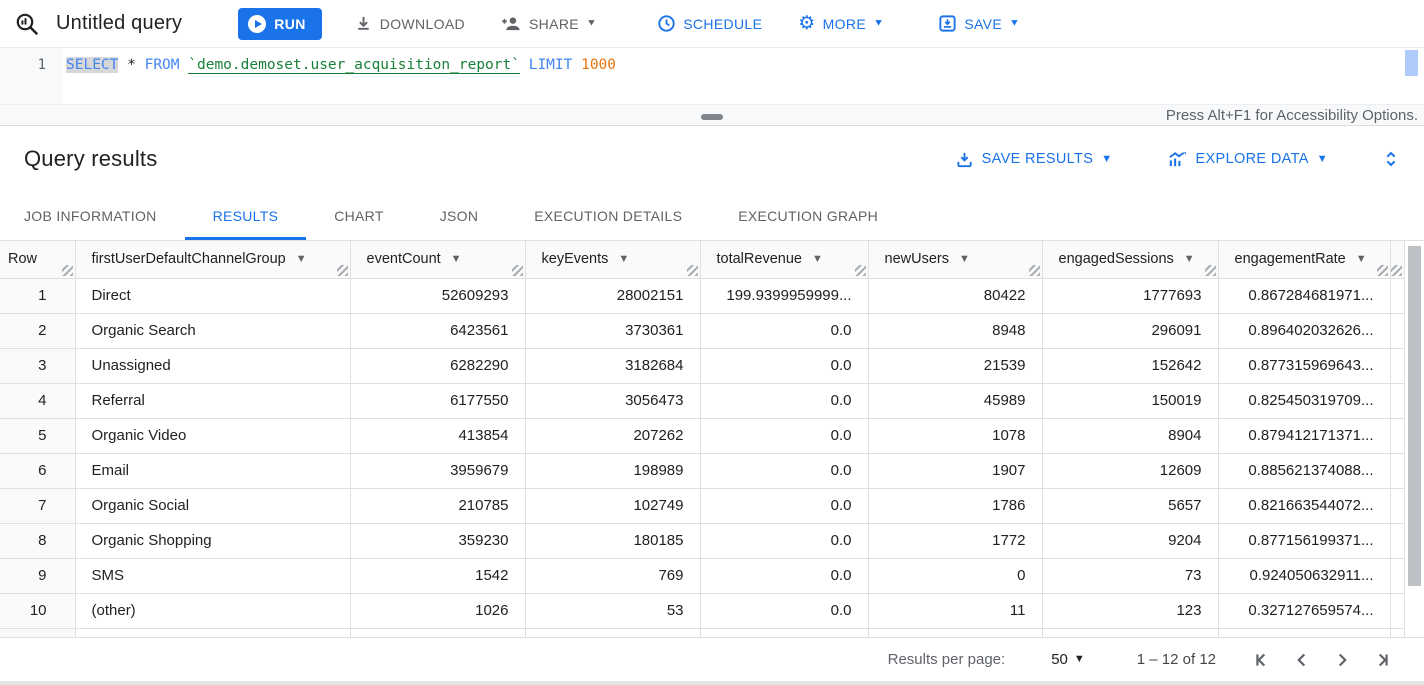 This screenshot has height=685, width=1424. What do you see at coordinates (38, 611) in the screenshot?
I see `row-number-cell: 10` at bounding box center [38, 611].